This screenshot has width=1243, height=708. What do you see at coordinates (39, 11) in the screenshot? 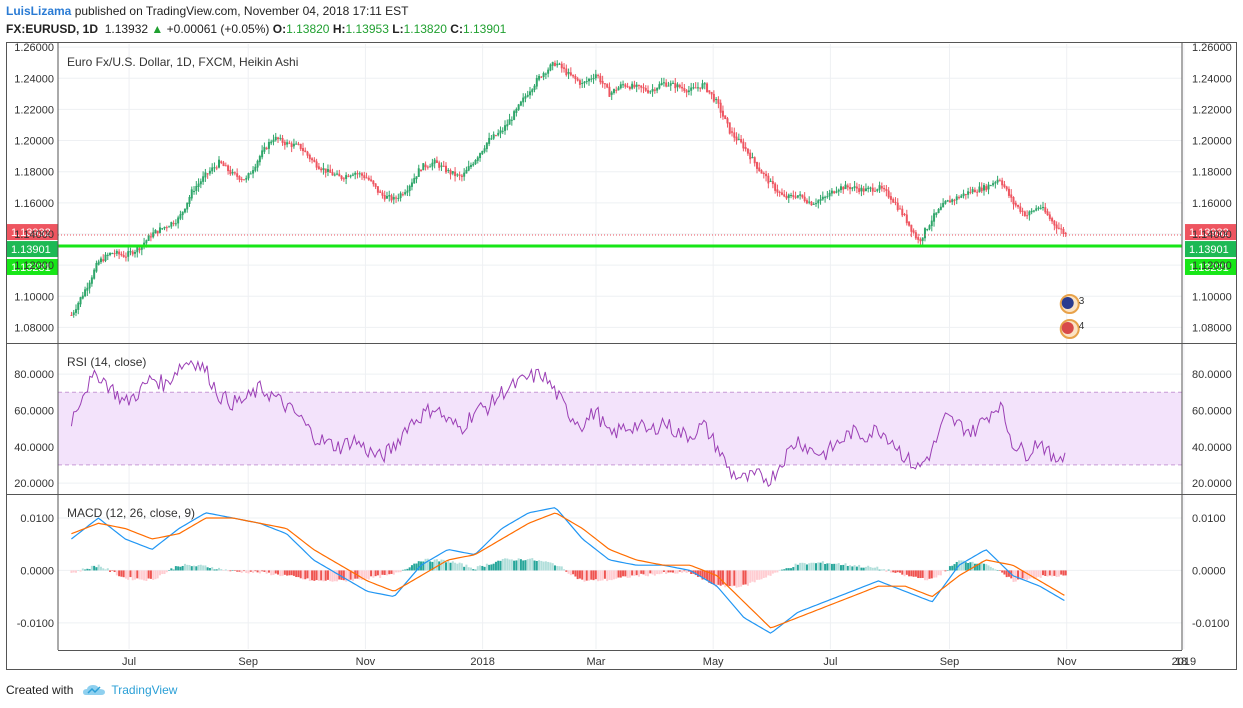
I see `author-link: LuisLizama` at bounding box center [39, 11].